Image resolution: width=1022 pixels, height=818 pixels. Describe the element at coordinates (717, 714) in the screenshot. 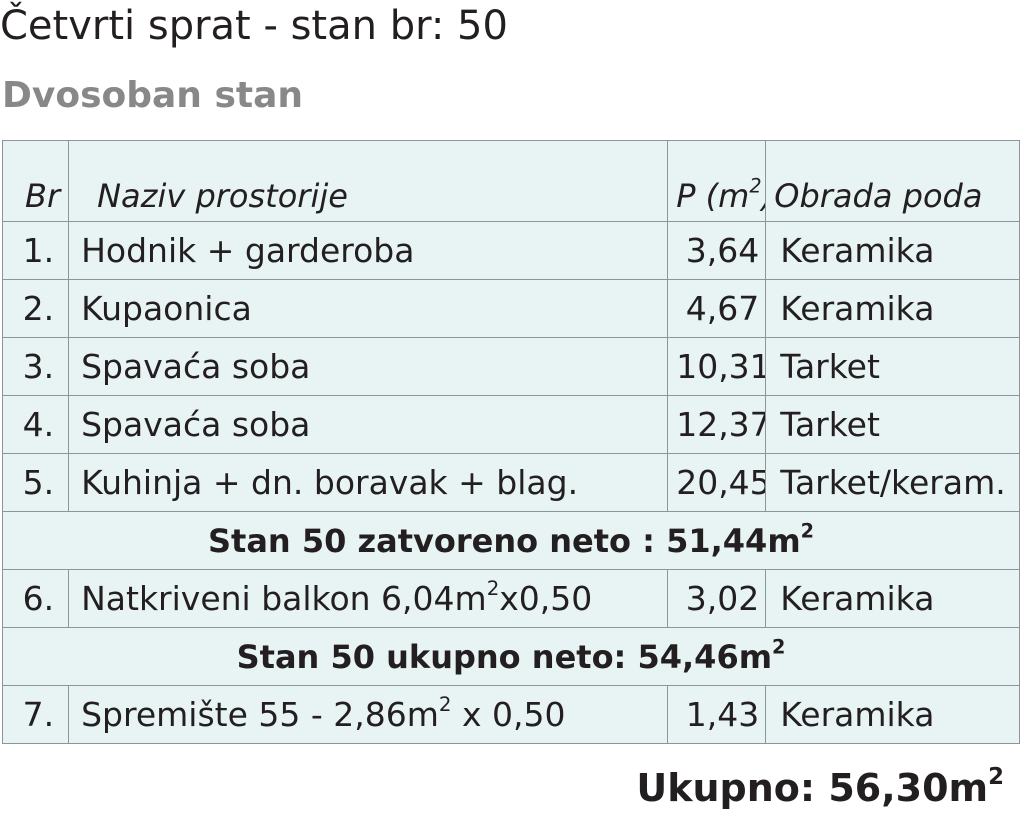

I see `room-area: 1,43` at that location.